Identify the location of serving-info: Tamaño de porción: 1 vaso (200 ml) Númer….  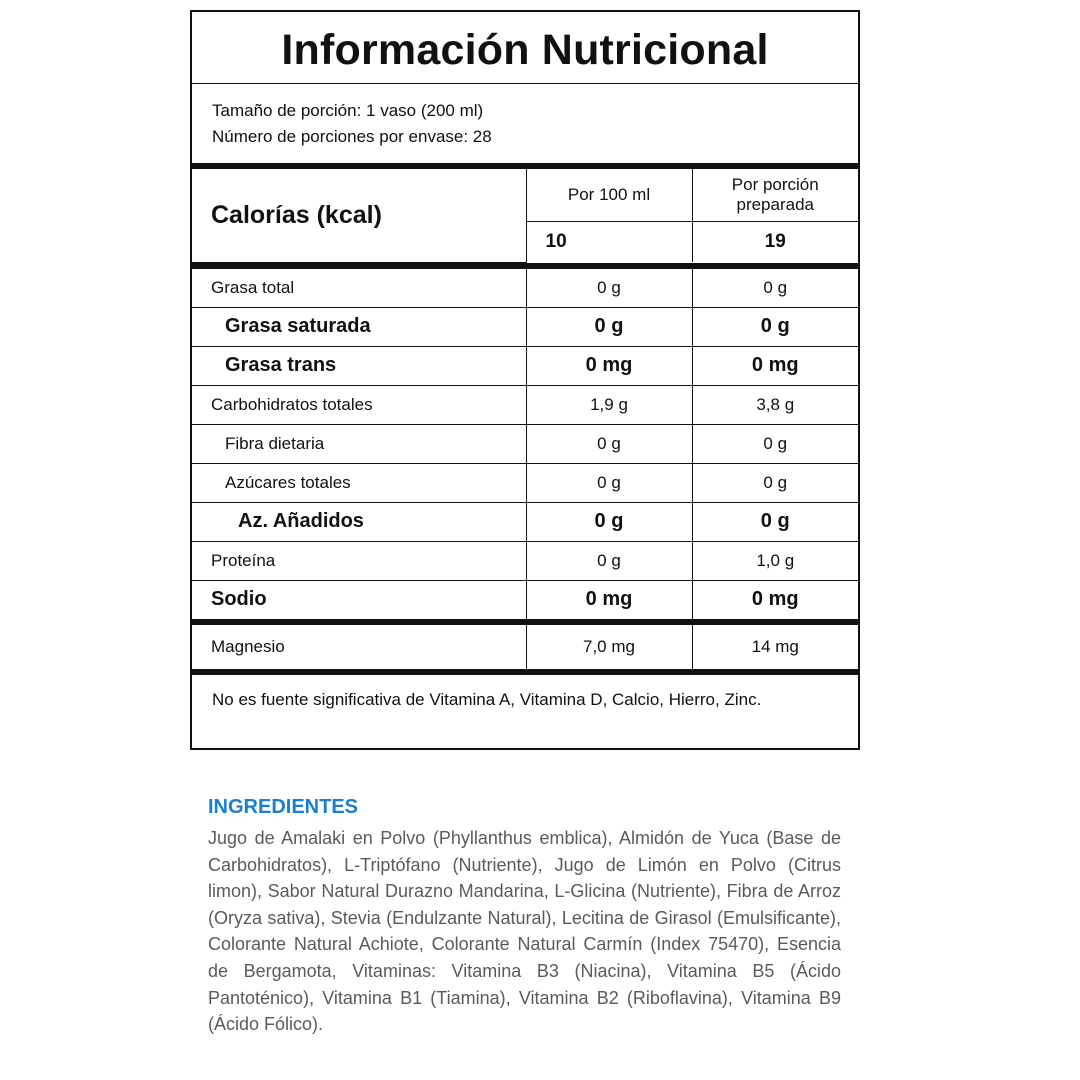
(525, 123).